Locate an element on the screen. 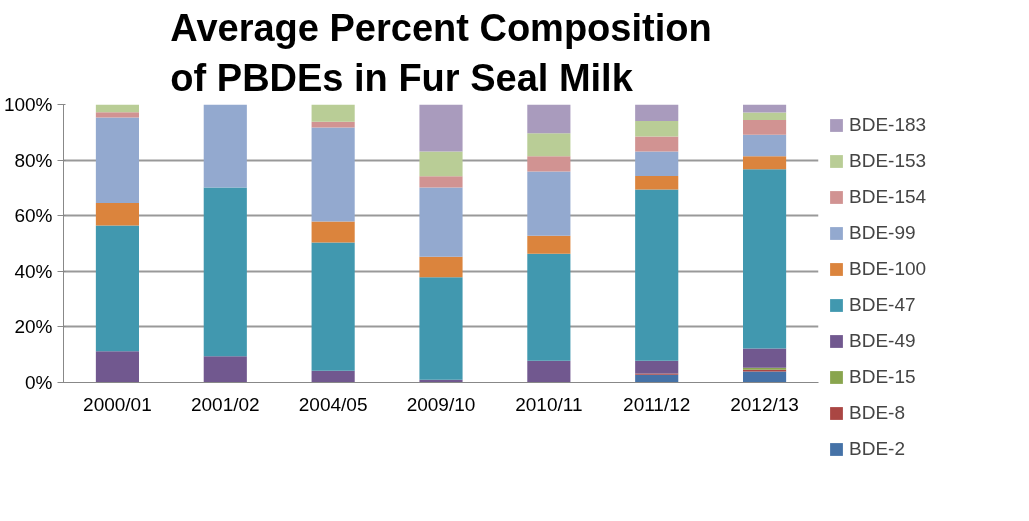  y-tick-label: 100% is located at coordinates (28, 104).